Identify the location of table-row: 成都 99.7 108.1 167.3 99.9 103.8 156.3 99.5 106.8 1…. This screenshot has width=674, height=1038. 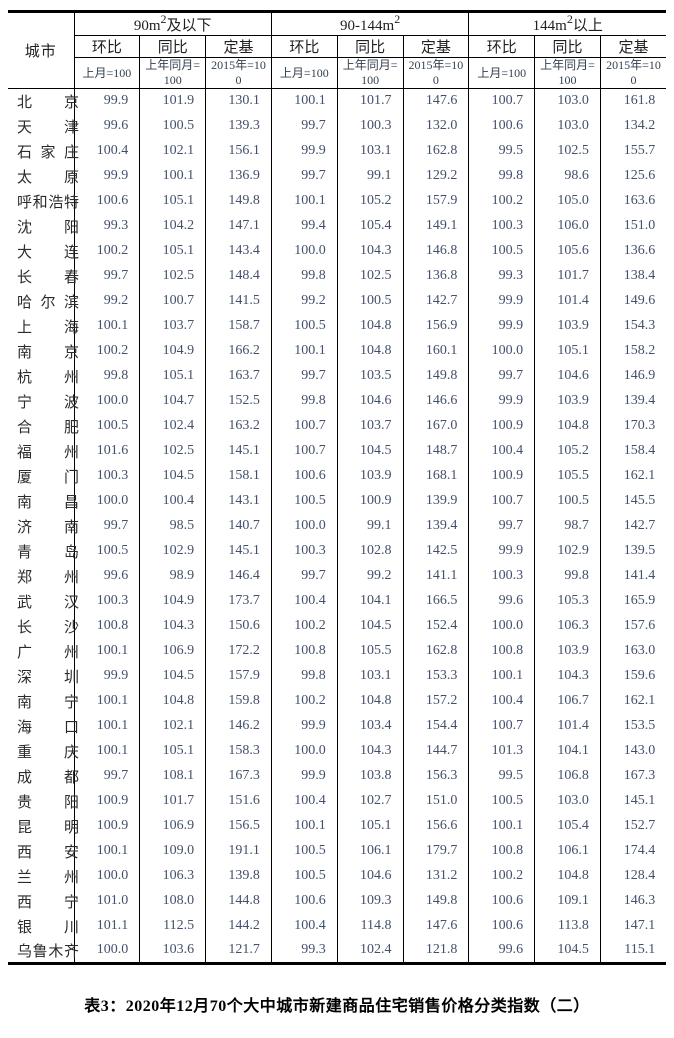
(337, 776).